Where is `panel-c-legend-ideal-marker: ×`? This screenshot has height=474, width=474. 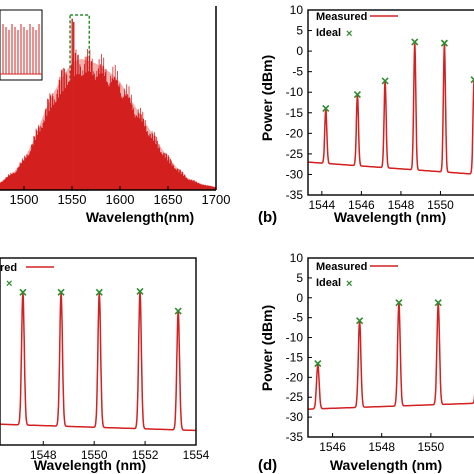 panel-c-legend-ideal-marker: × is located at coordinates (9, 284).